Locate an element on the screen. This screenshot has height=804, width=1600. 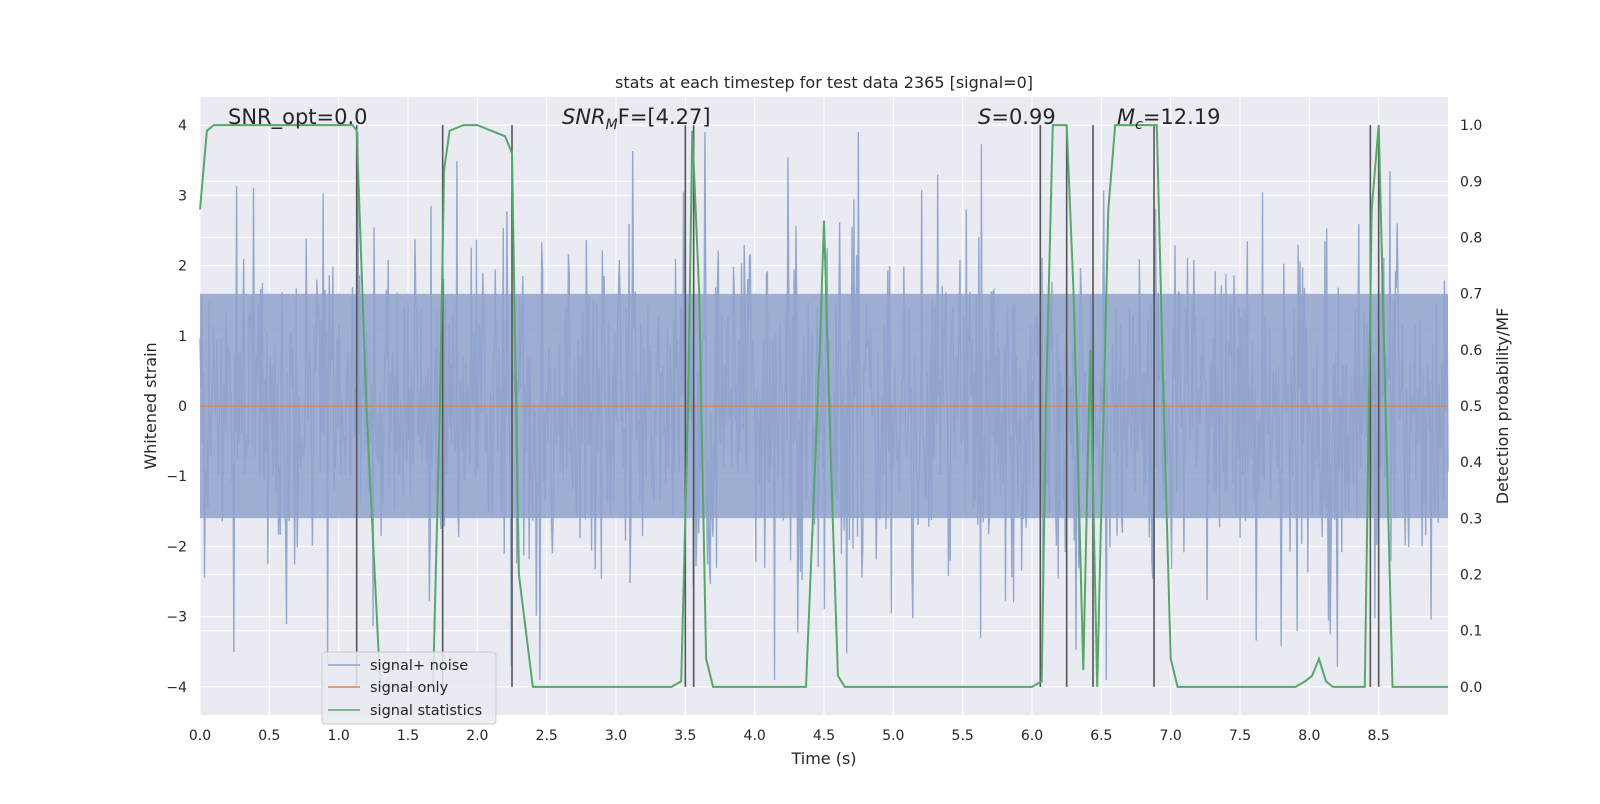
annotation-mc-main: M is located at coordinates (1126, 117).